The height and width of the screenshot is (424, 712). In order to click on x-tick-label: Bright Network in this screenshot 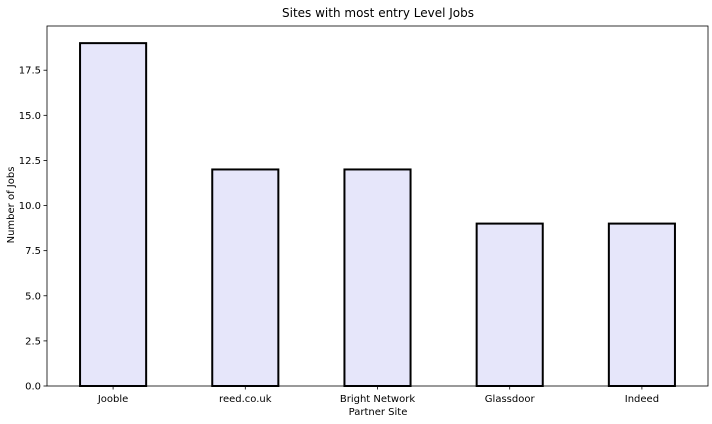, I will do `click(377, 399)`.